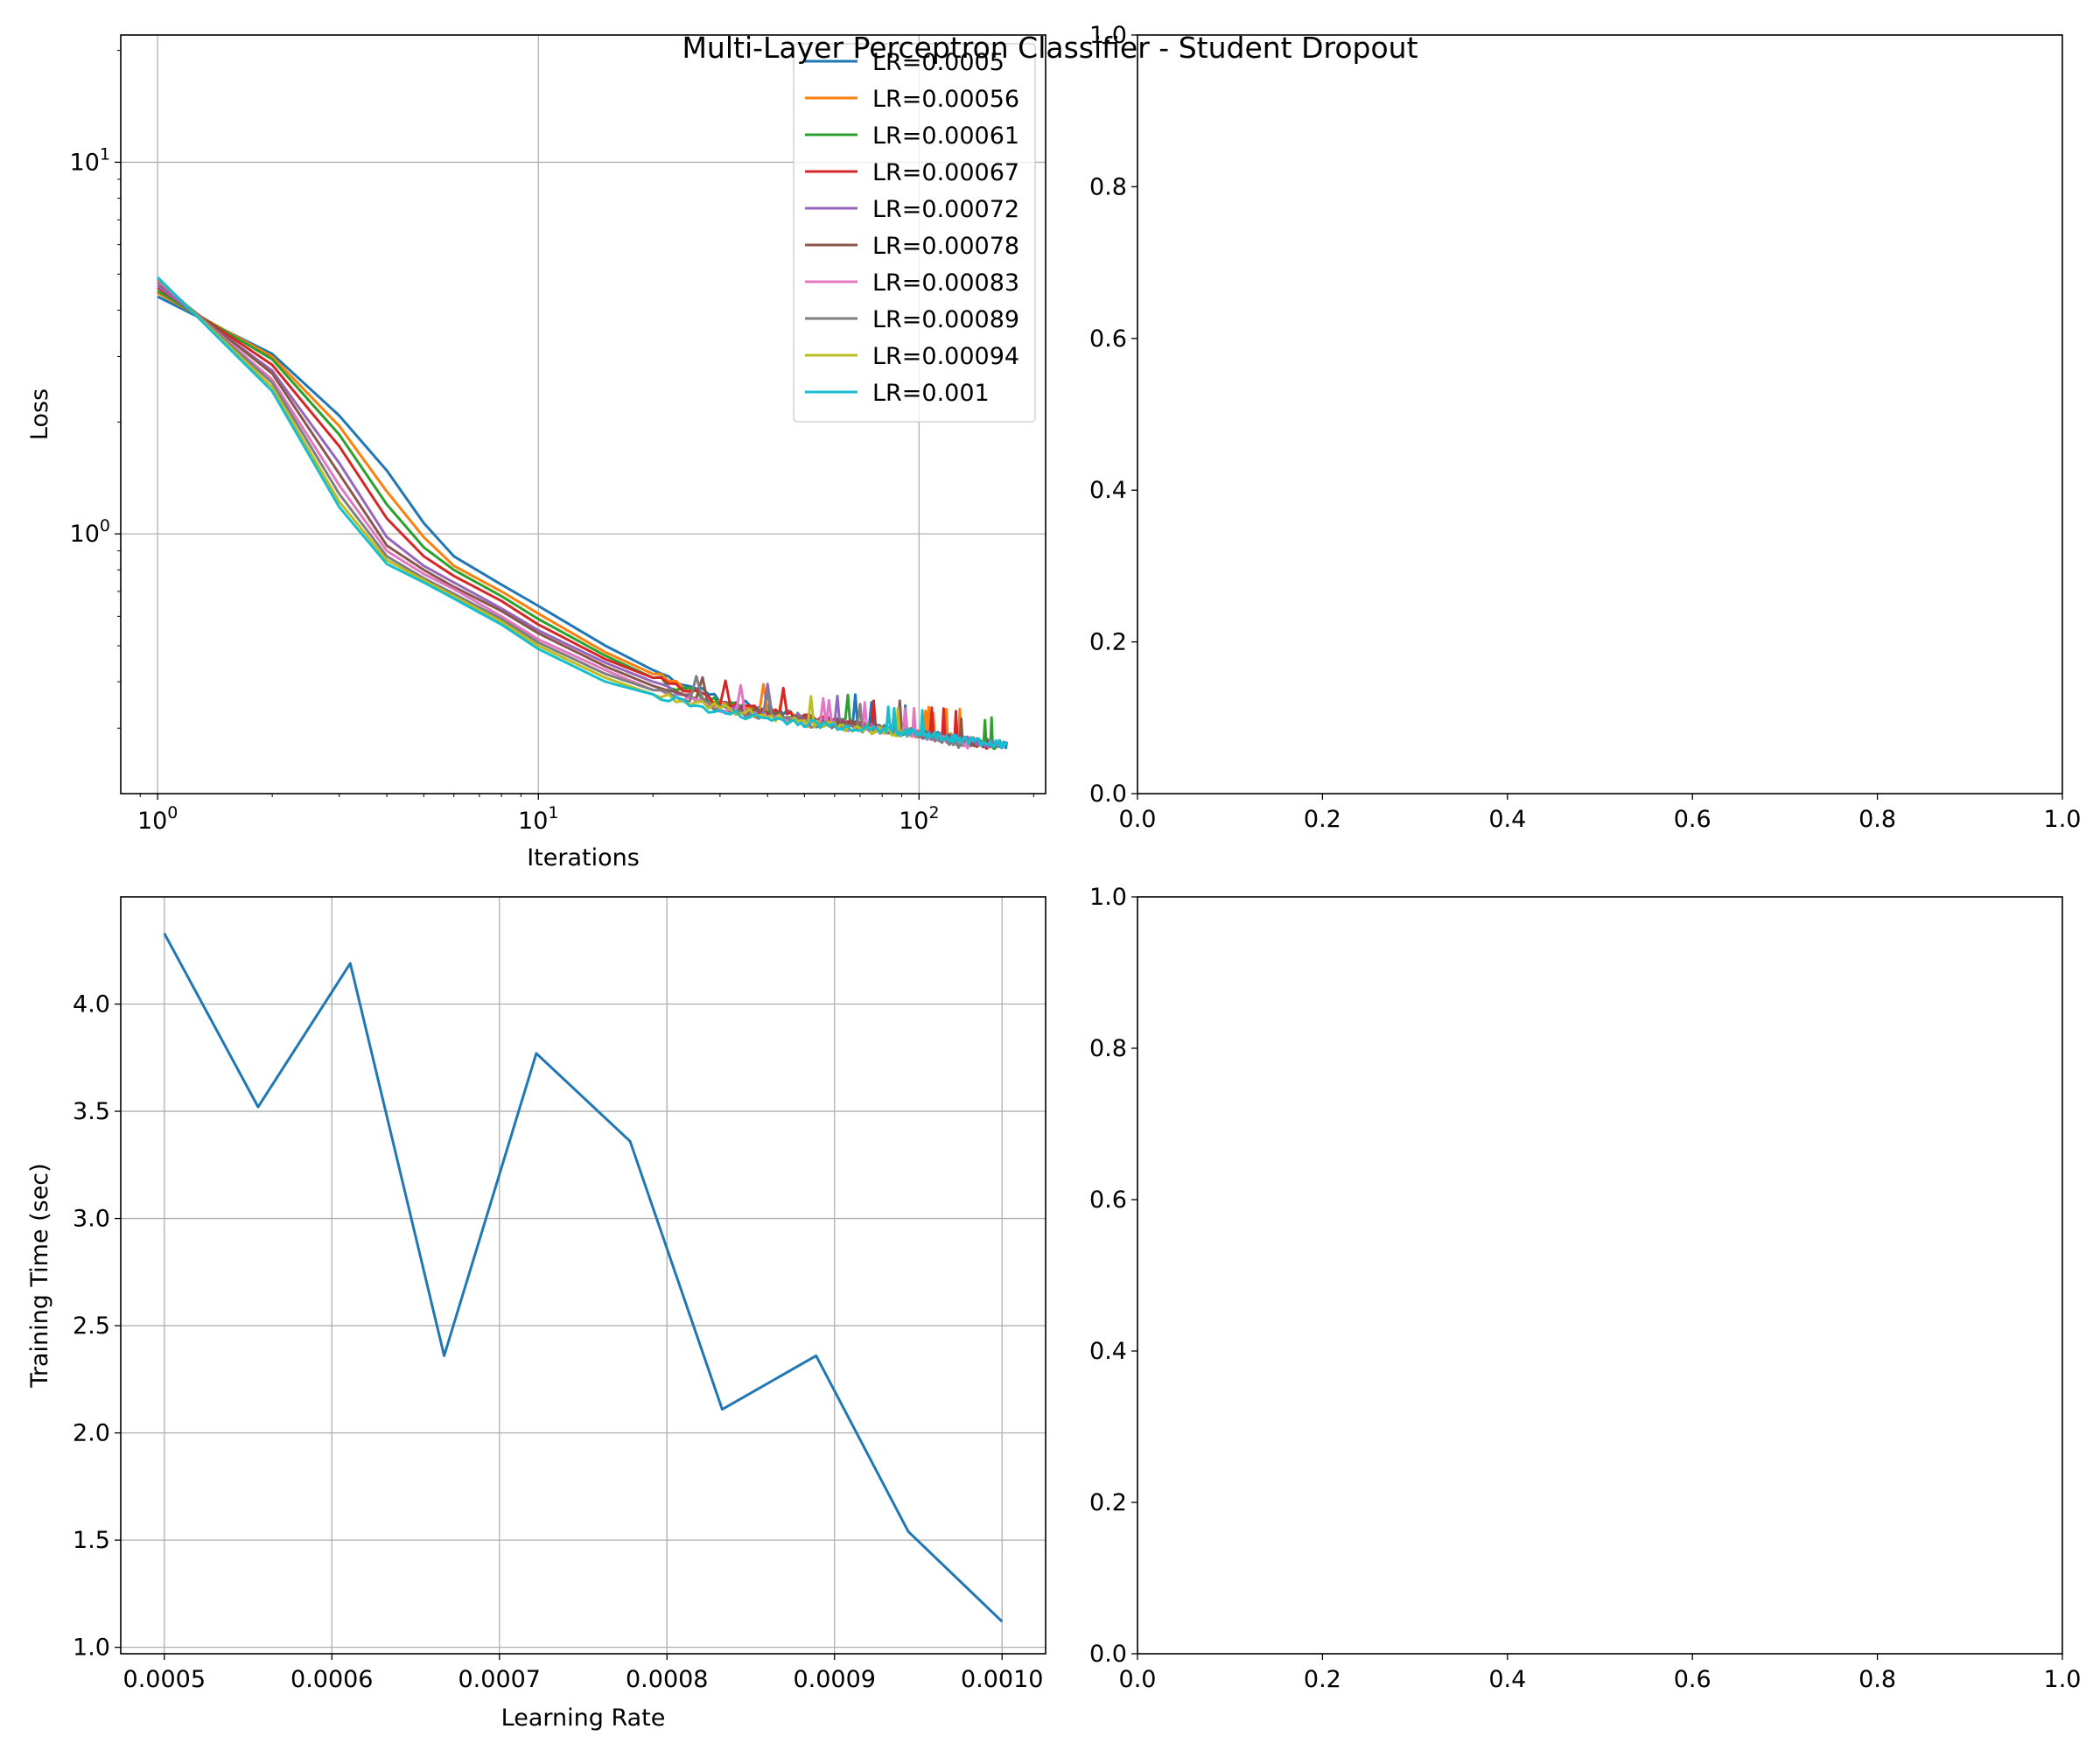 The width and height of the screenshot is (2100, 1750). What do you see at coordinates (90, 160) in the screenshot?
I see `y-tick-label: 10¹` at bounding box center [90, 160].